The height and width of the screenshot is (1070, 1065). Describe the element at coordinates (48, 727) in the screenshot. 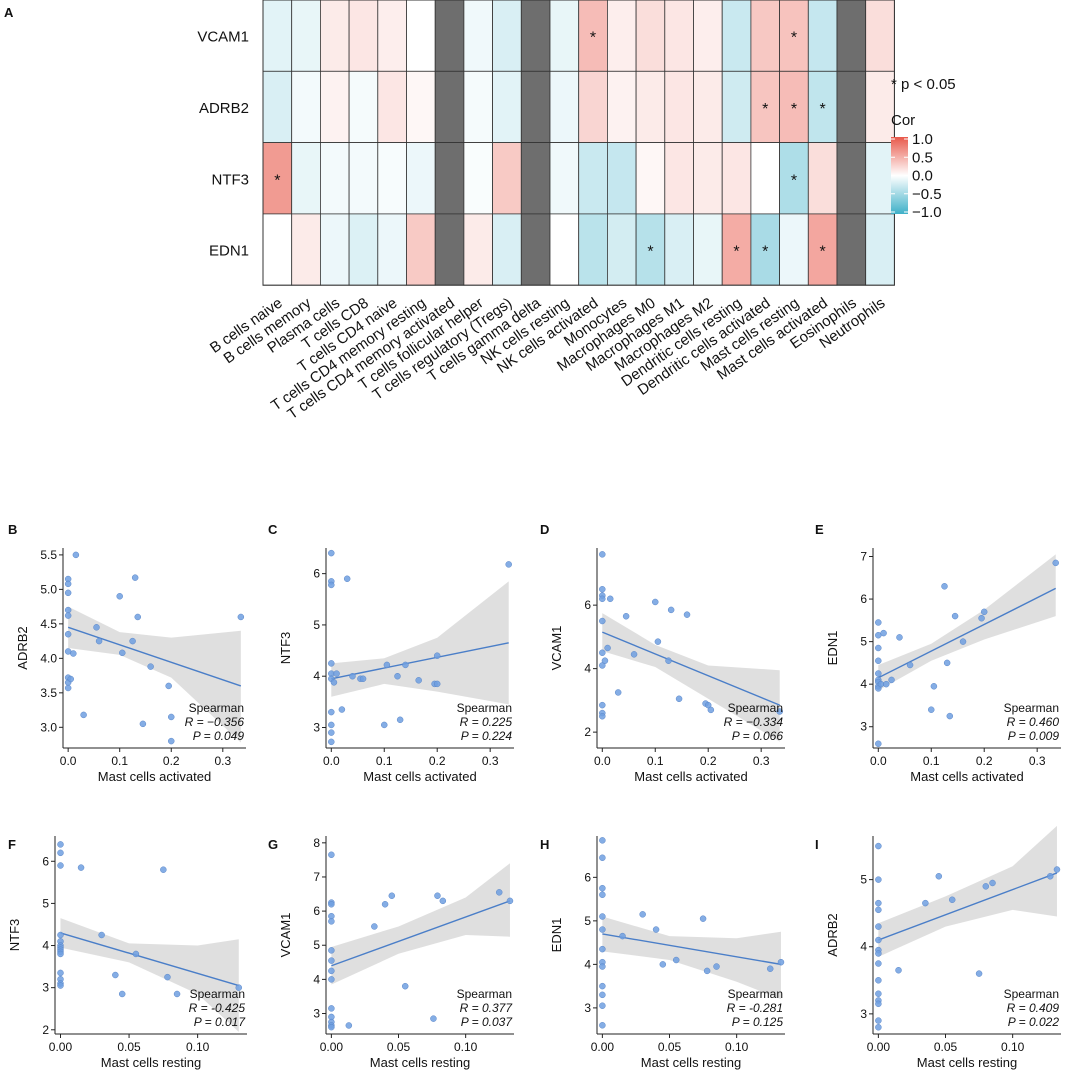

I see `y-tick-label: 3.0` at that location.